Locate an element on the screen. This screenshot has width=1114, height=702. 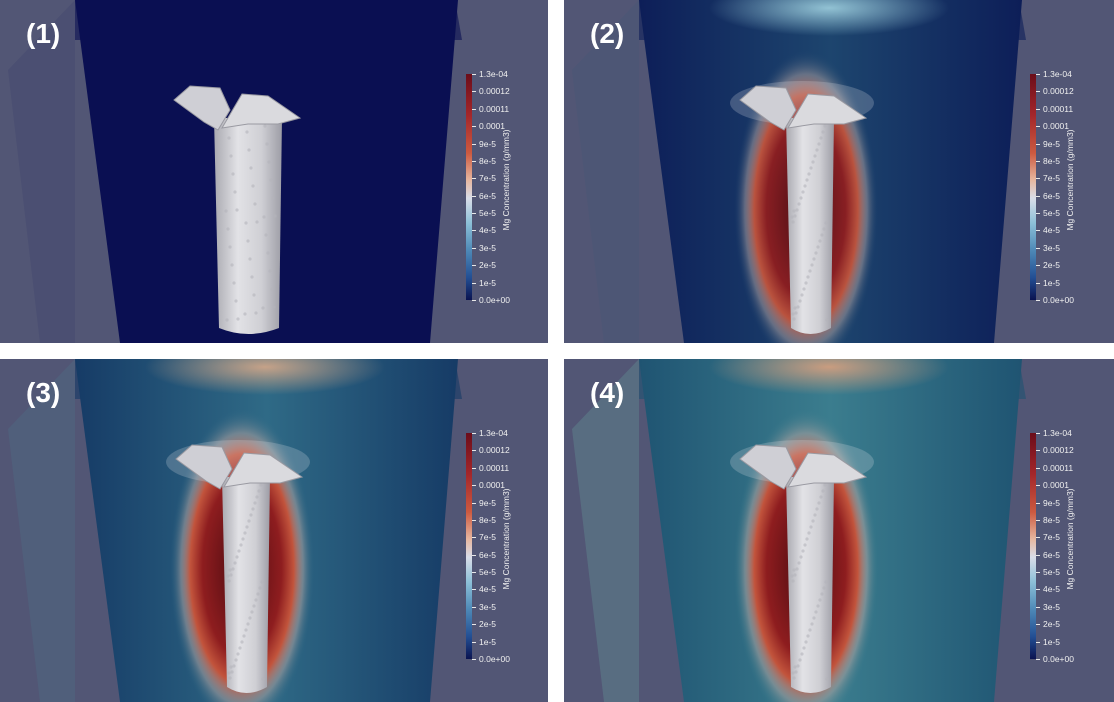
panel-label: (3) is located at coordinates (43, 392).